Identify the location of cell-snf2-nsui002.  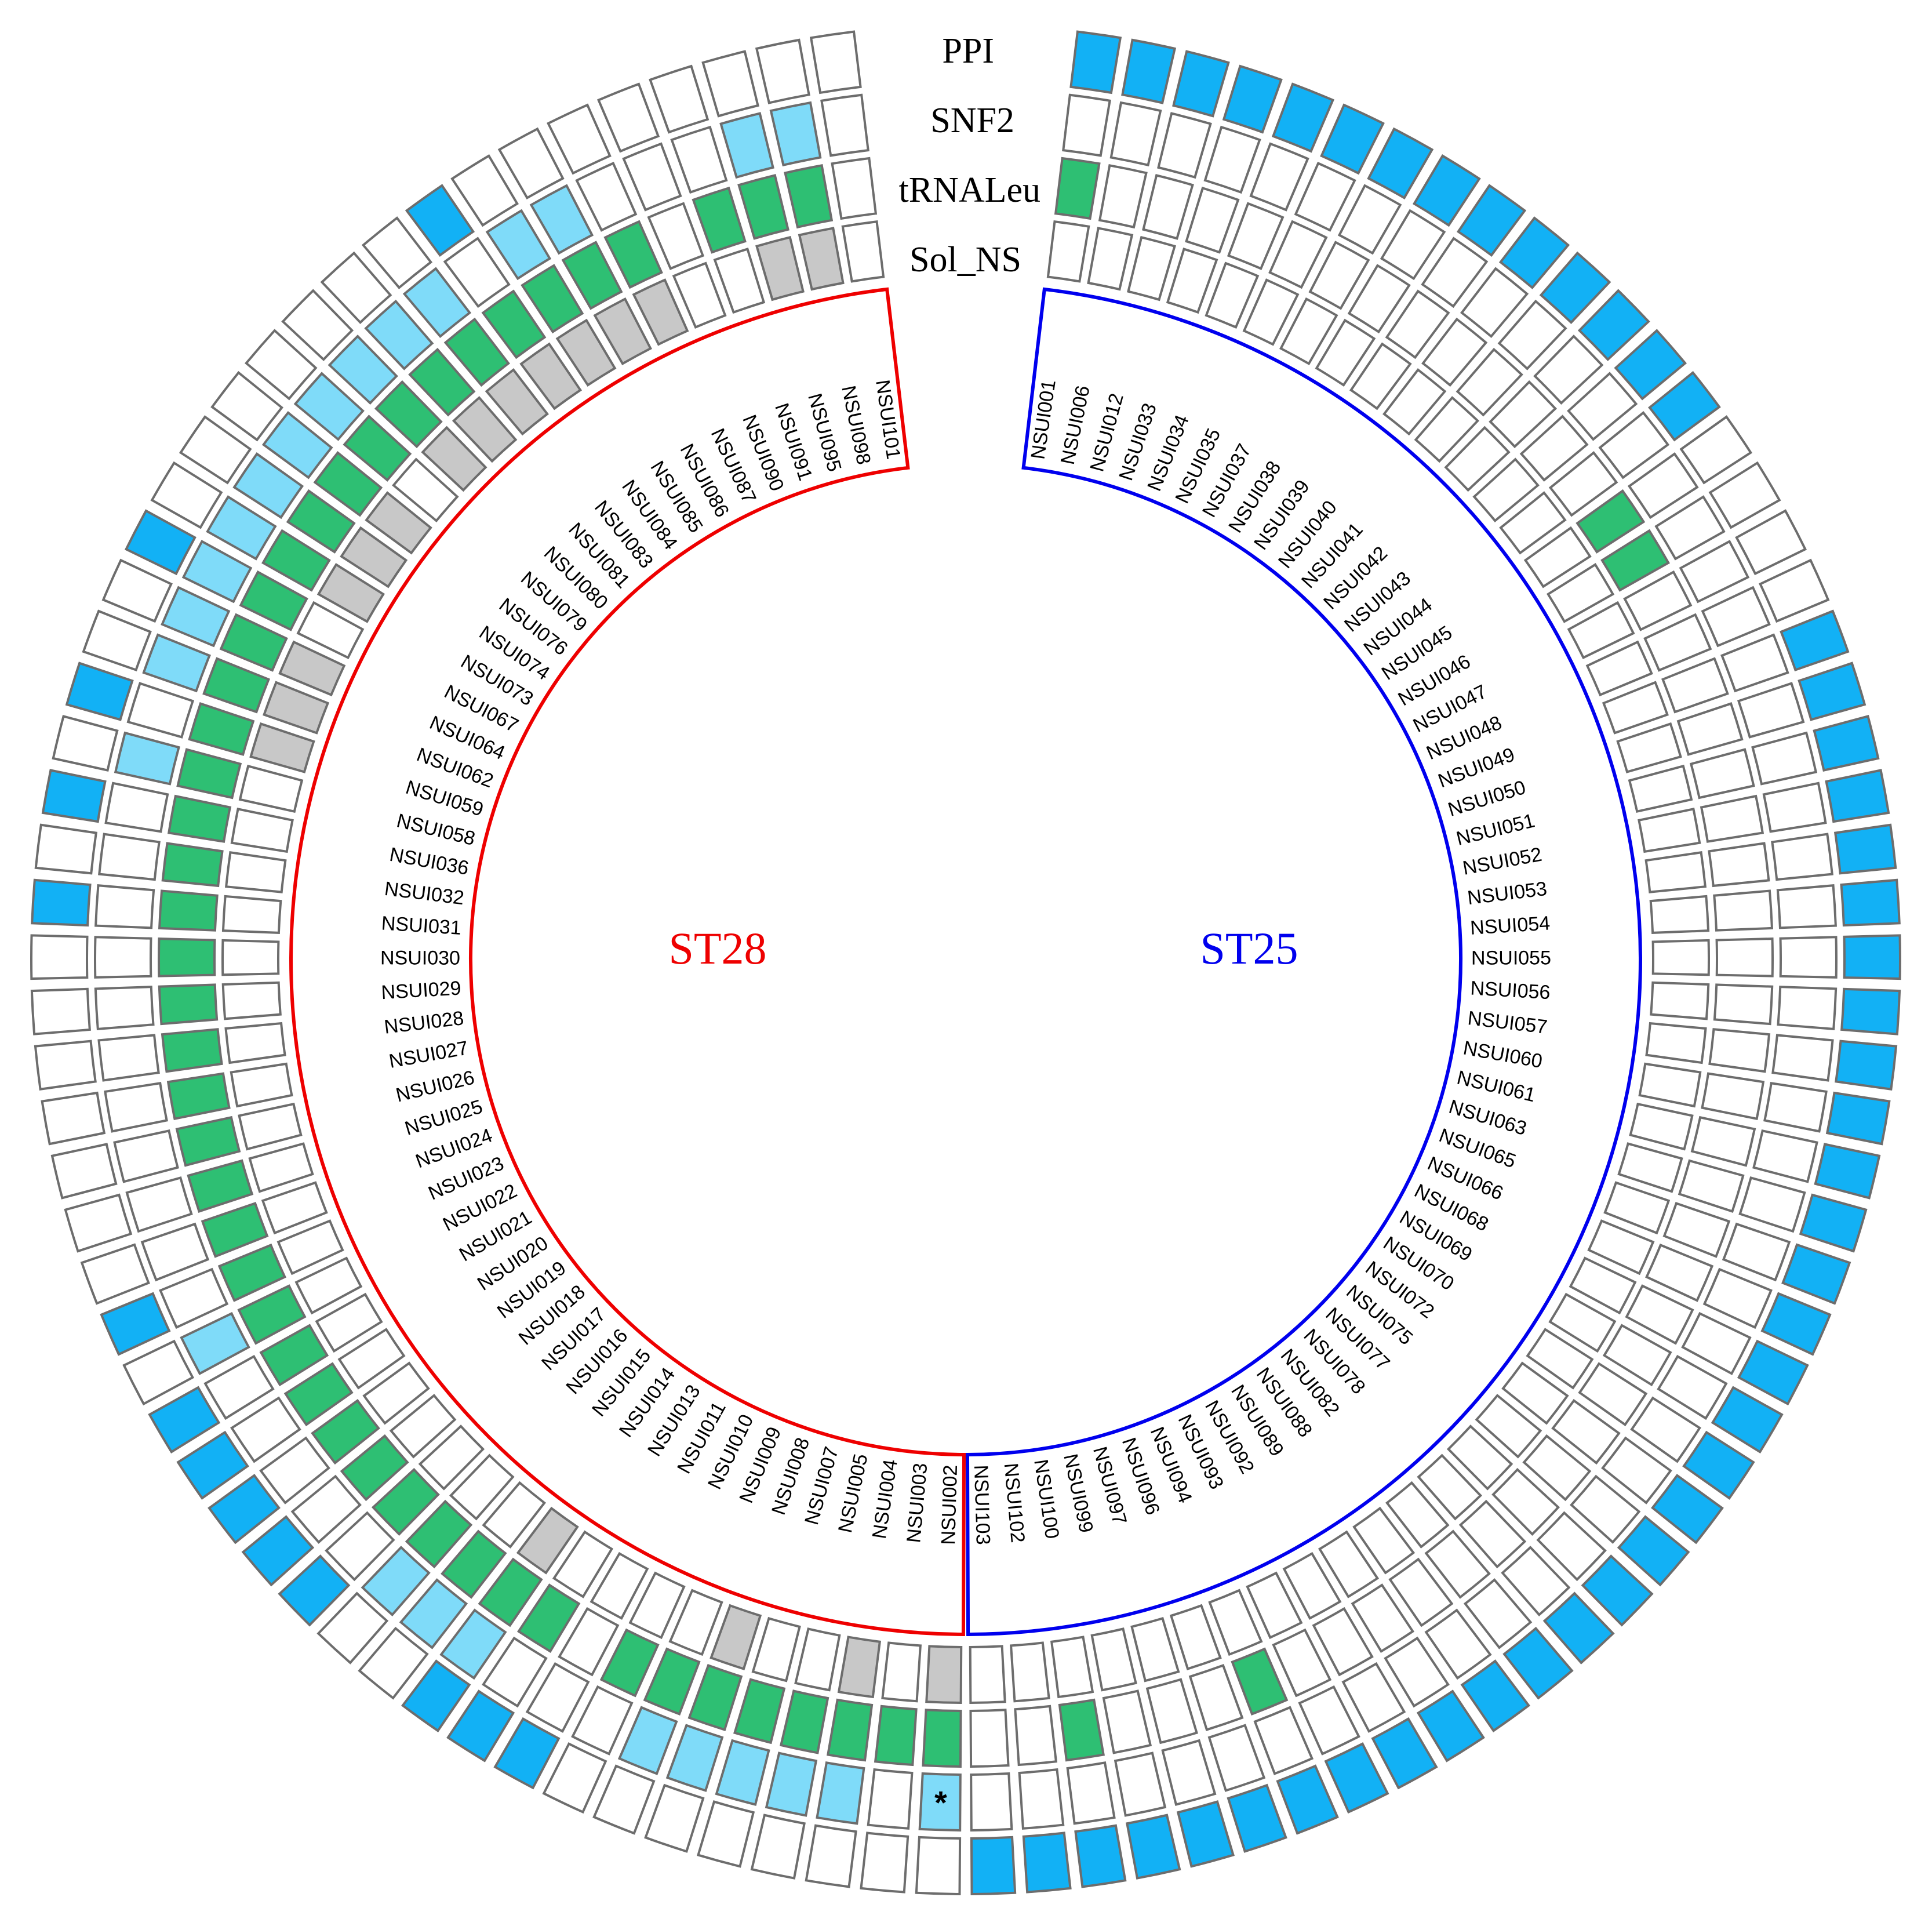
(940, 1802).